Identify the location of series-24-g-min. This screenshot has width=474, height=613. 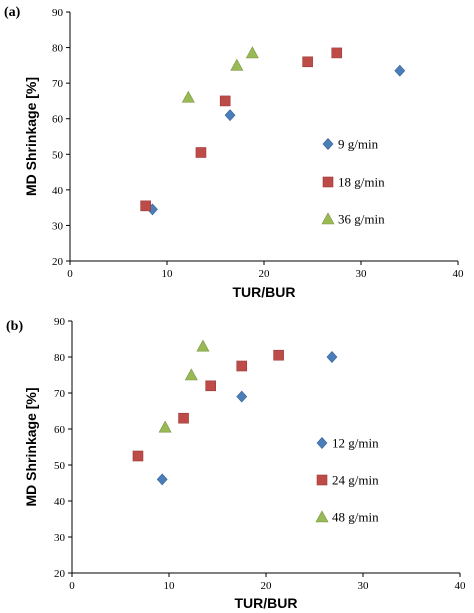
(208, 405).